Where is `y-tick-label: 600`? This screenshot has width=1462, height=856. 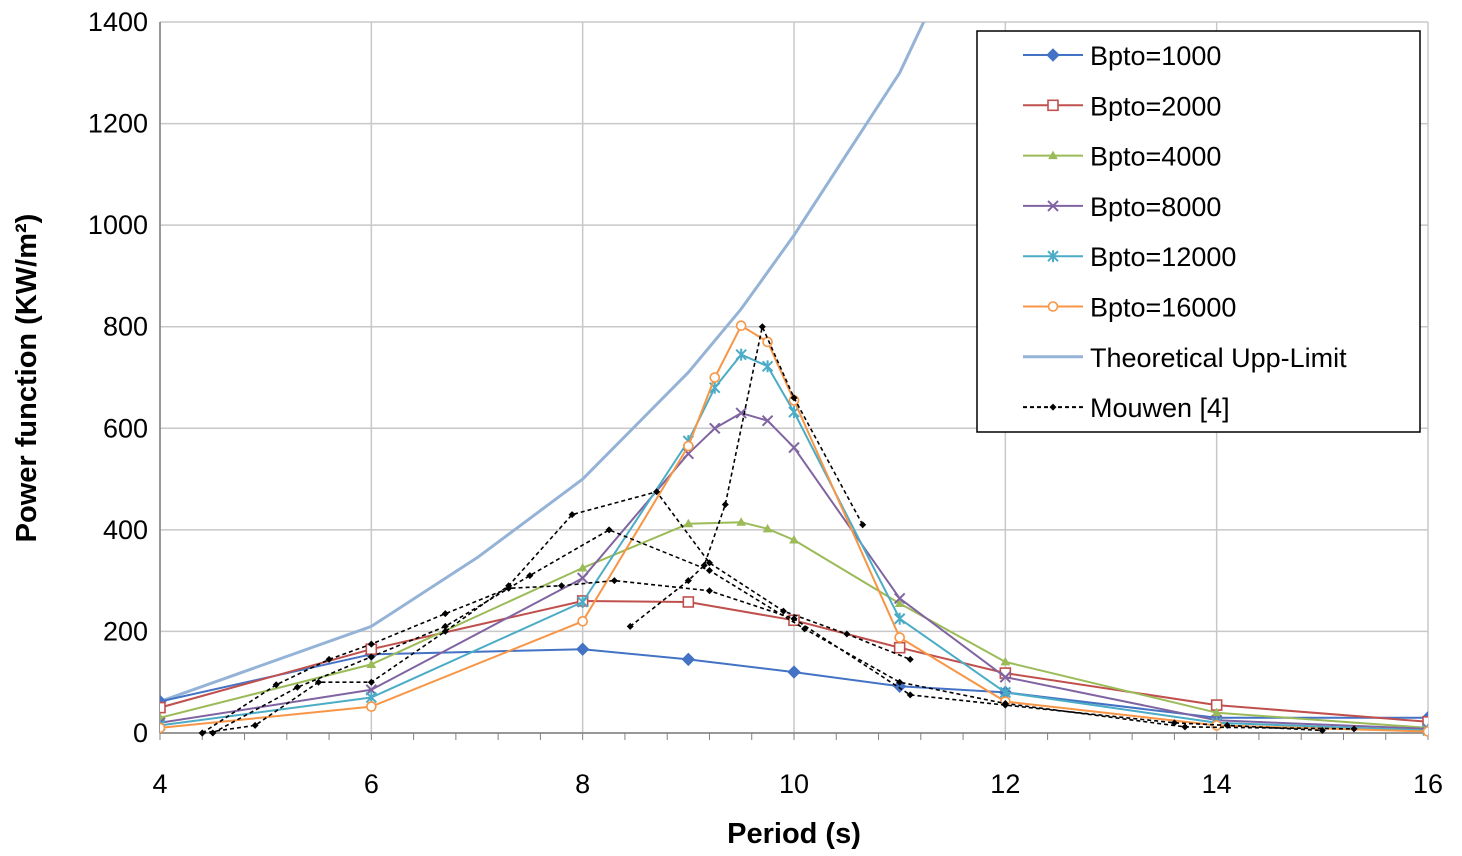
y-tick-label: 600 is located at coordinates (125, 428).